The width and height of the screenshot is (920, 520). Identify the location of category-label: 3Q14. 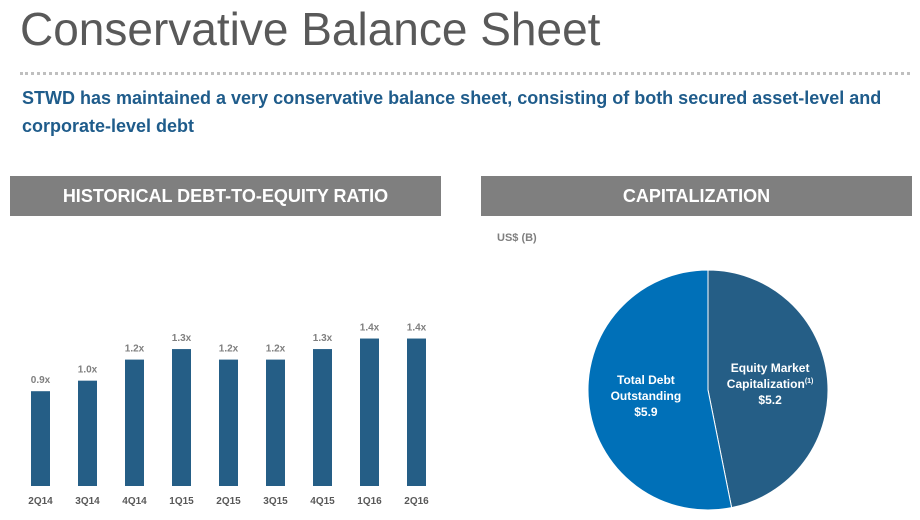
(87, 501).